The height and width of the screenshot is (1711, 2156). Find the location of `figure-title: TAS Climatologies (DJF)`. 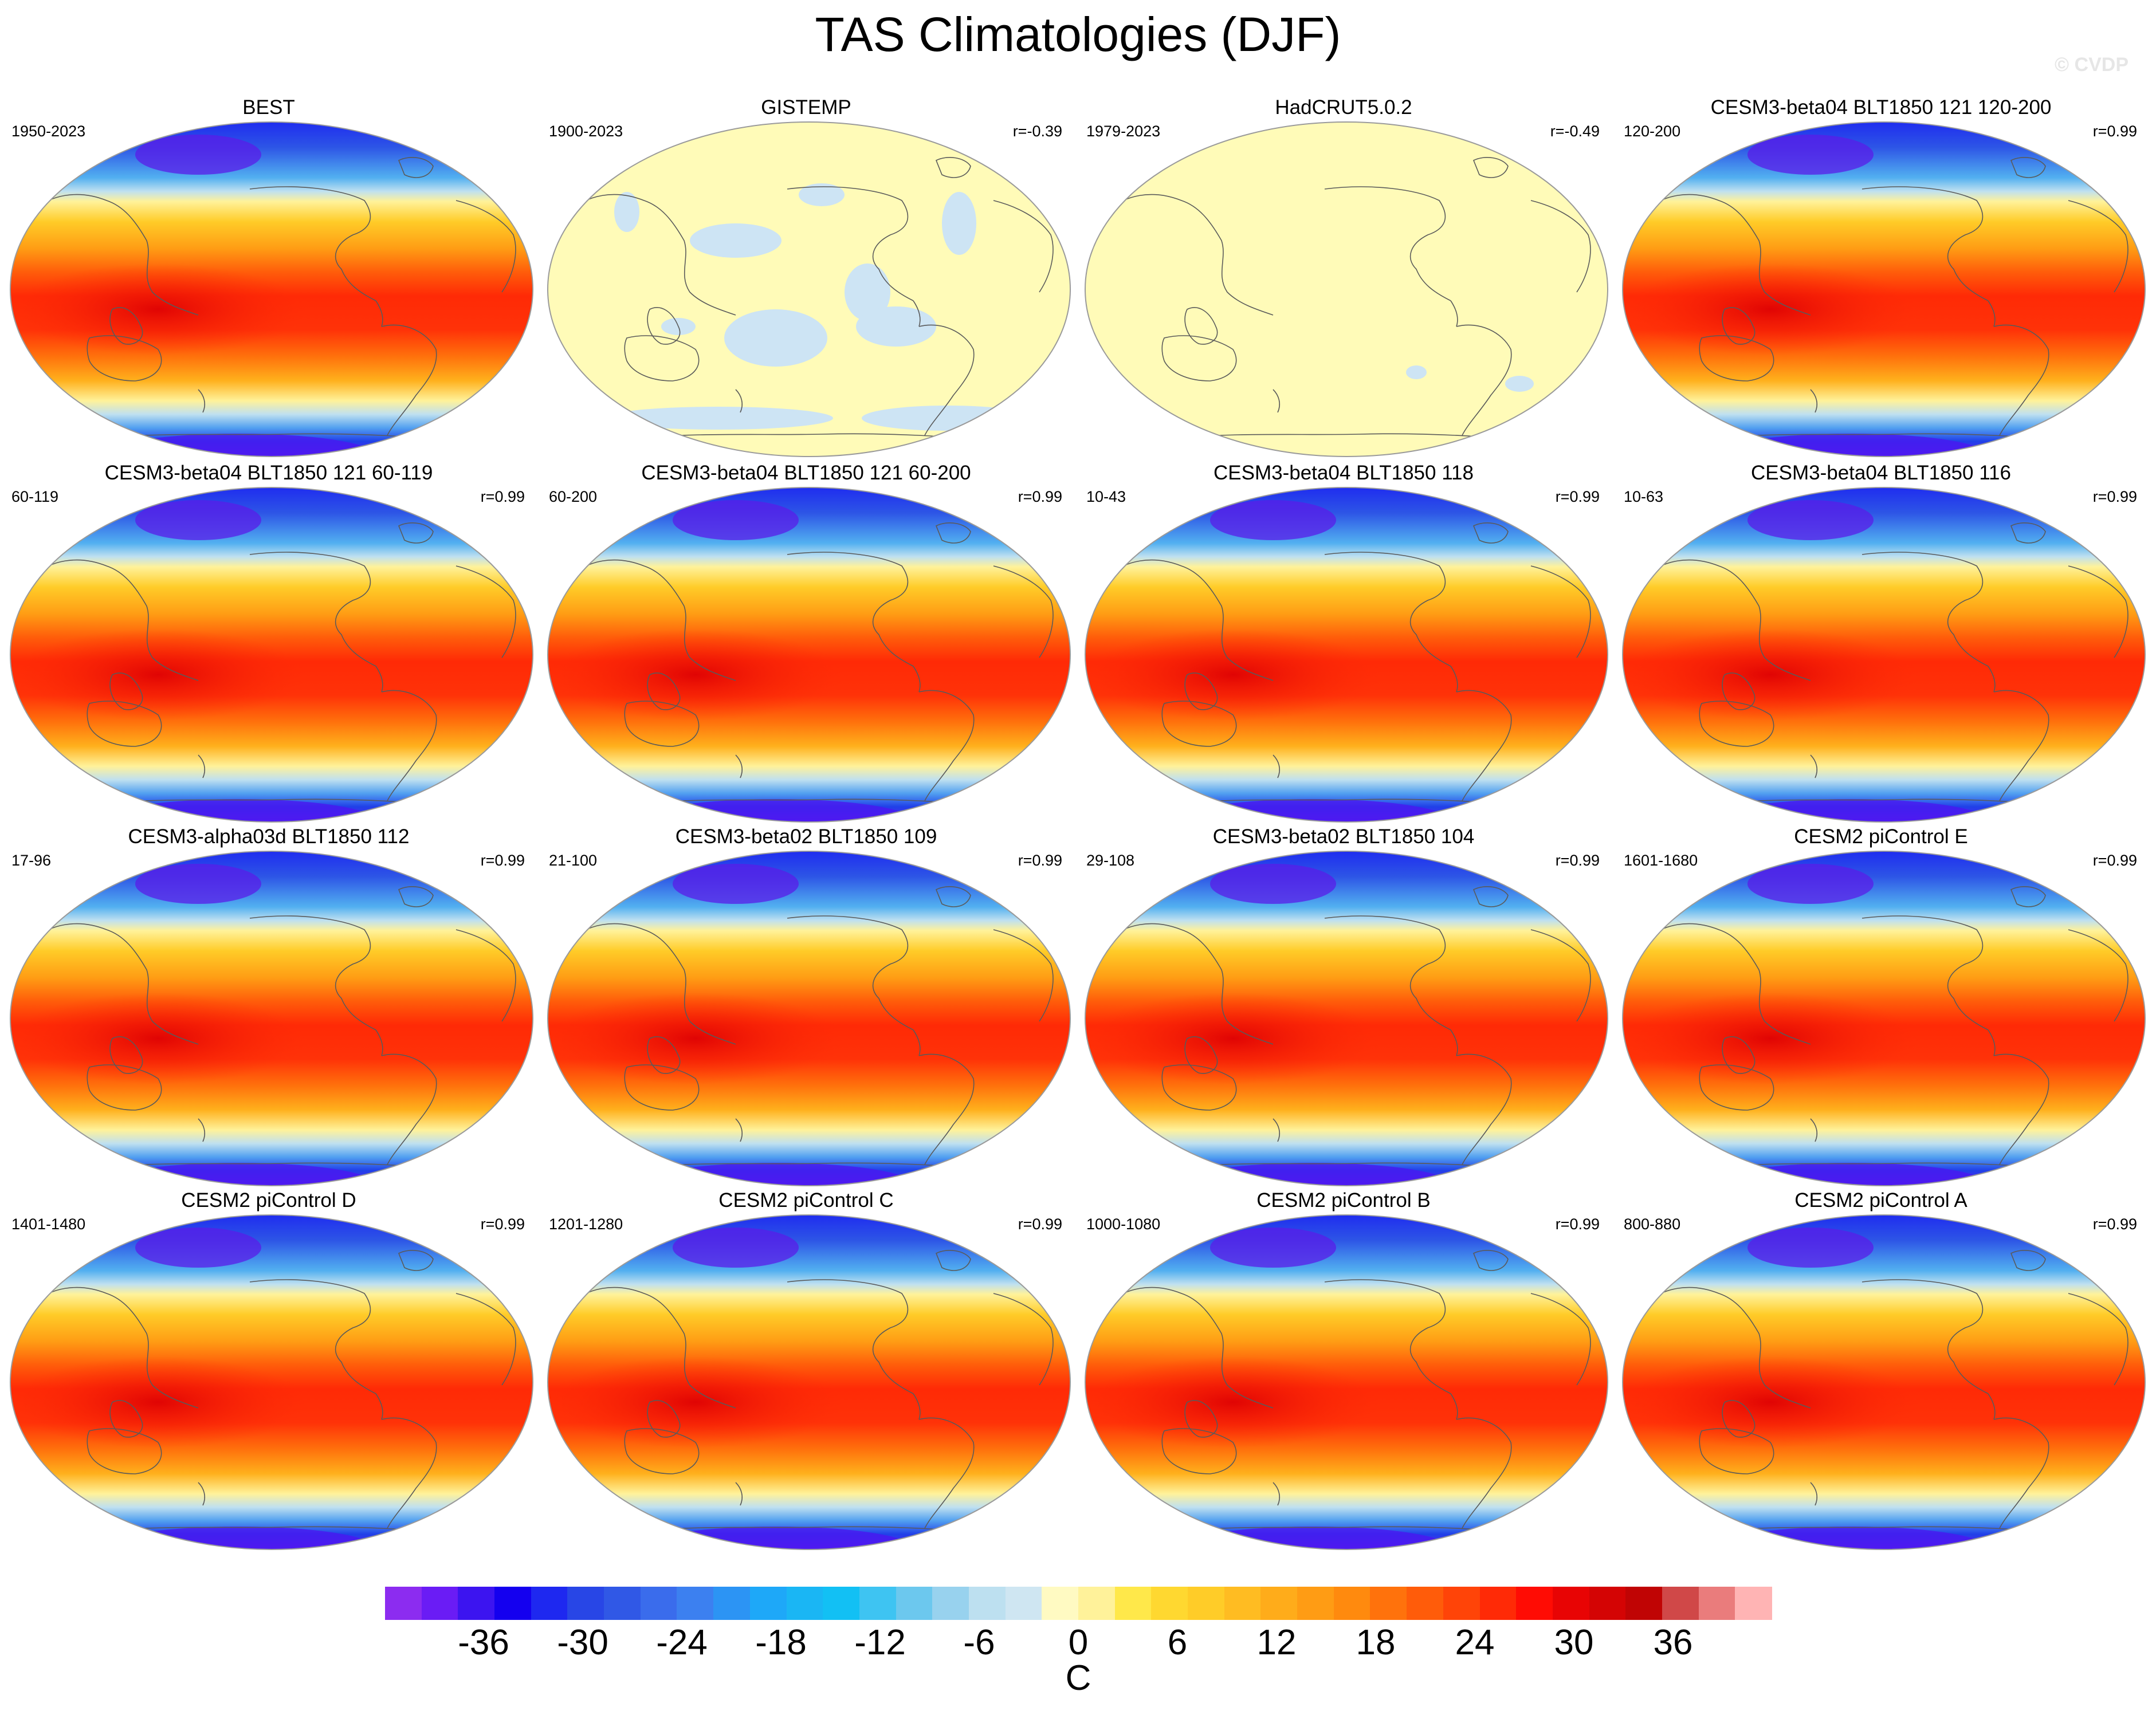

figure-title: TAS Climatologies (DJF) is located at coordinates (1078, 34).